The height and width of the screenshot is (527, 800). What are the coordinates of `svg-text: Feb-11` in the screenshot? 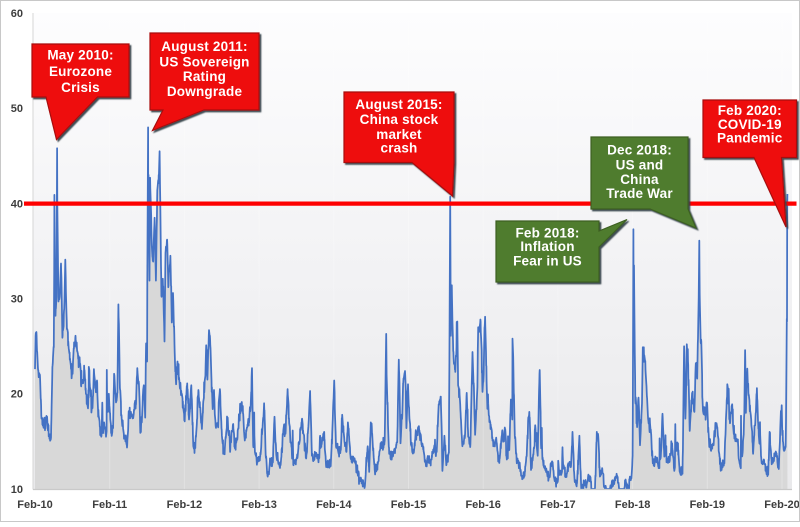 It's located at (109, 505).